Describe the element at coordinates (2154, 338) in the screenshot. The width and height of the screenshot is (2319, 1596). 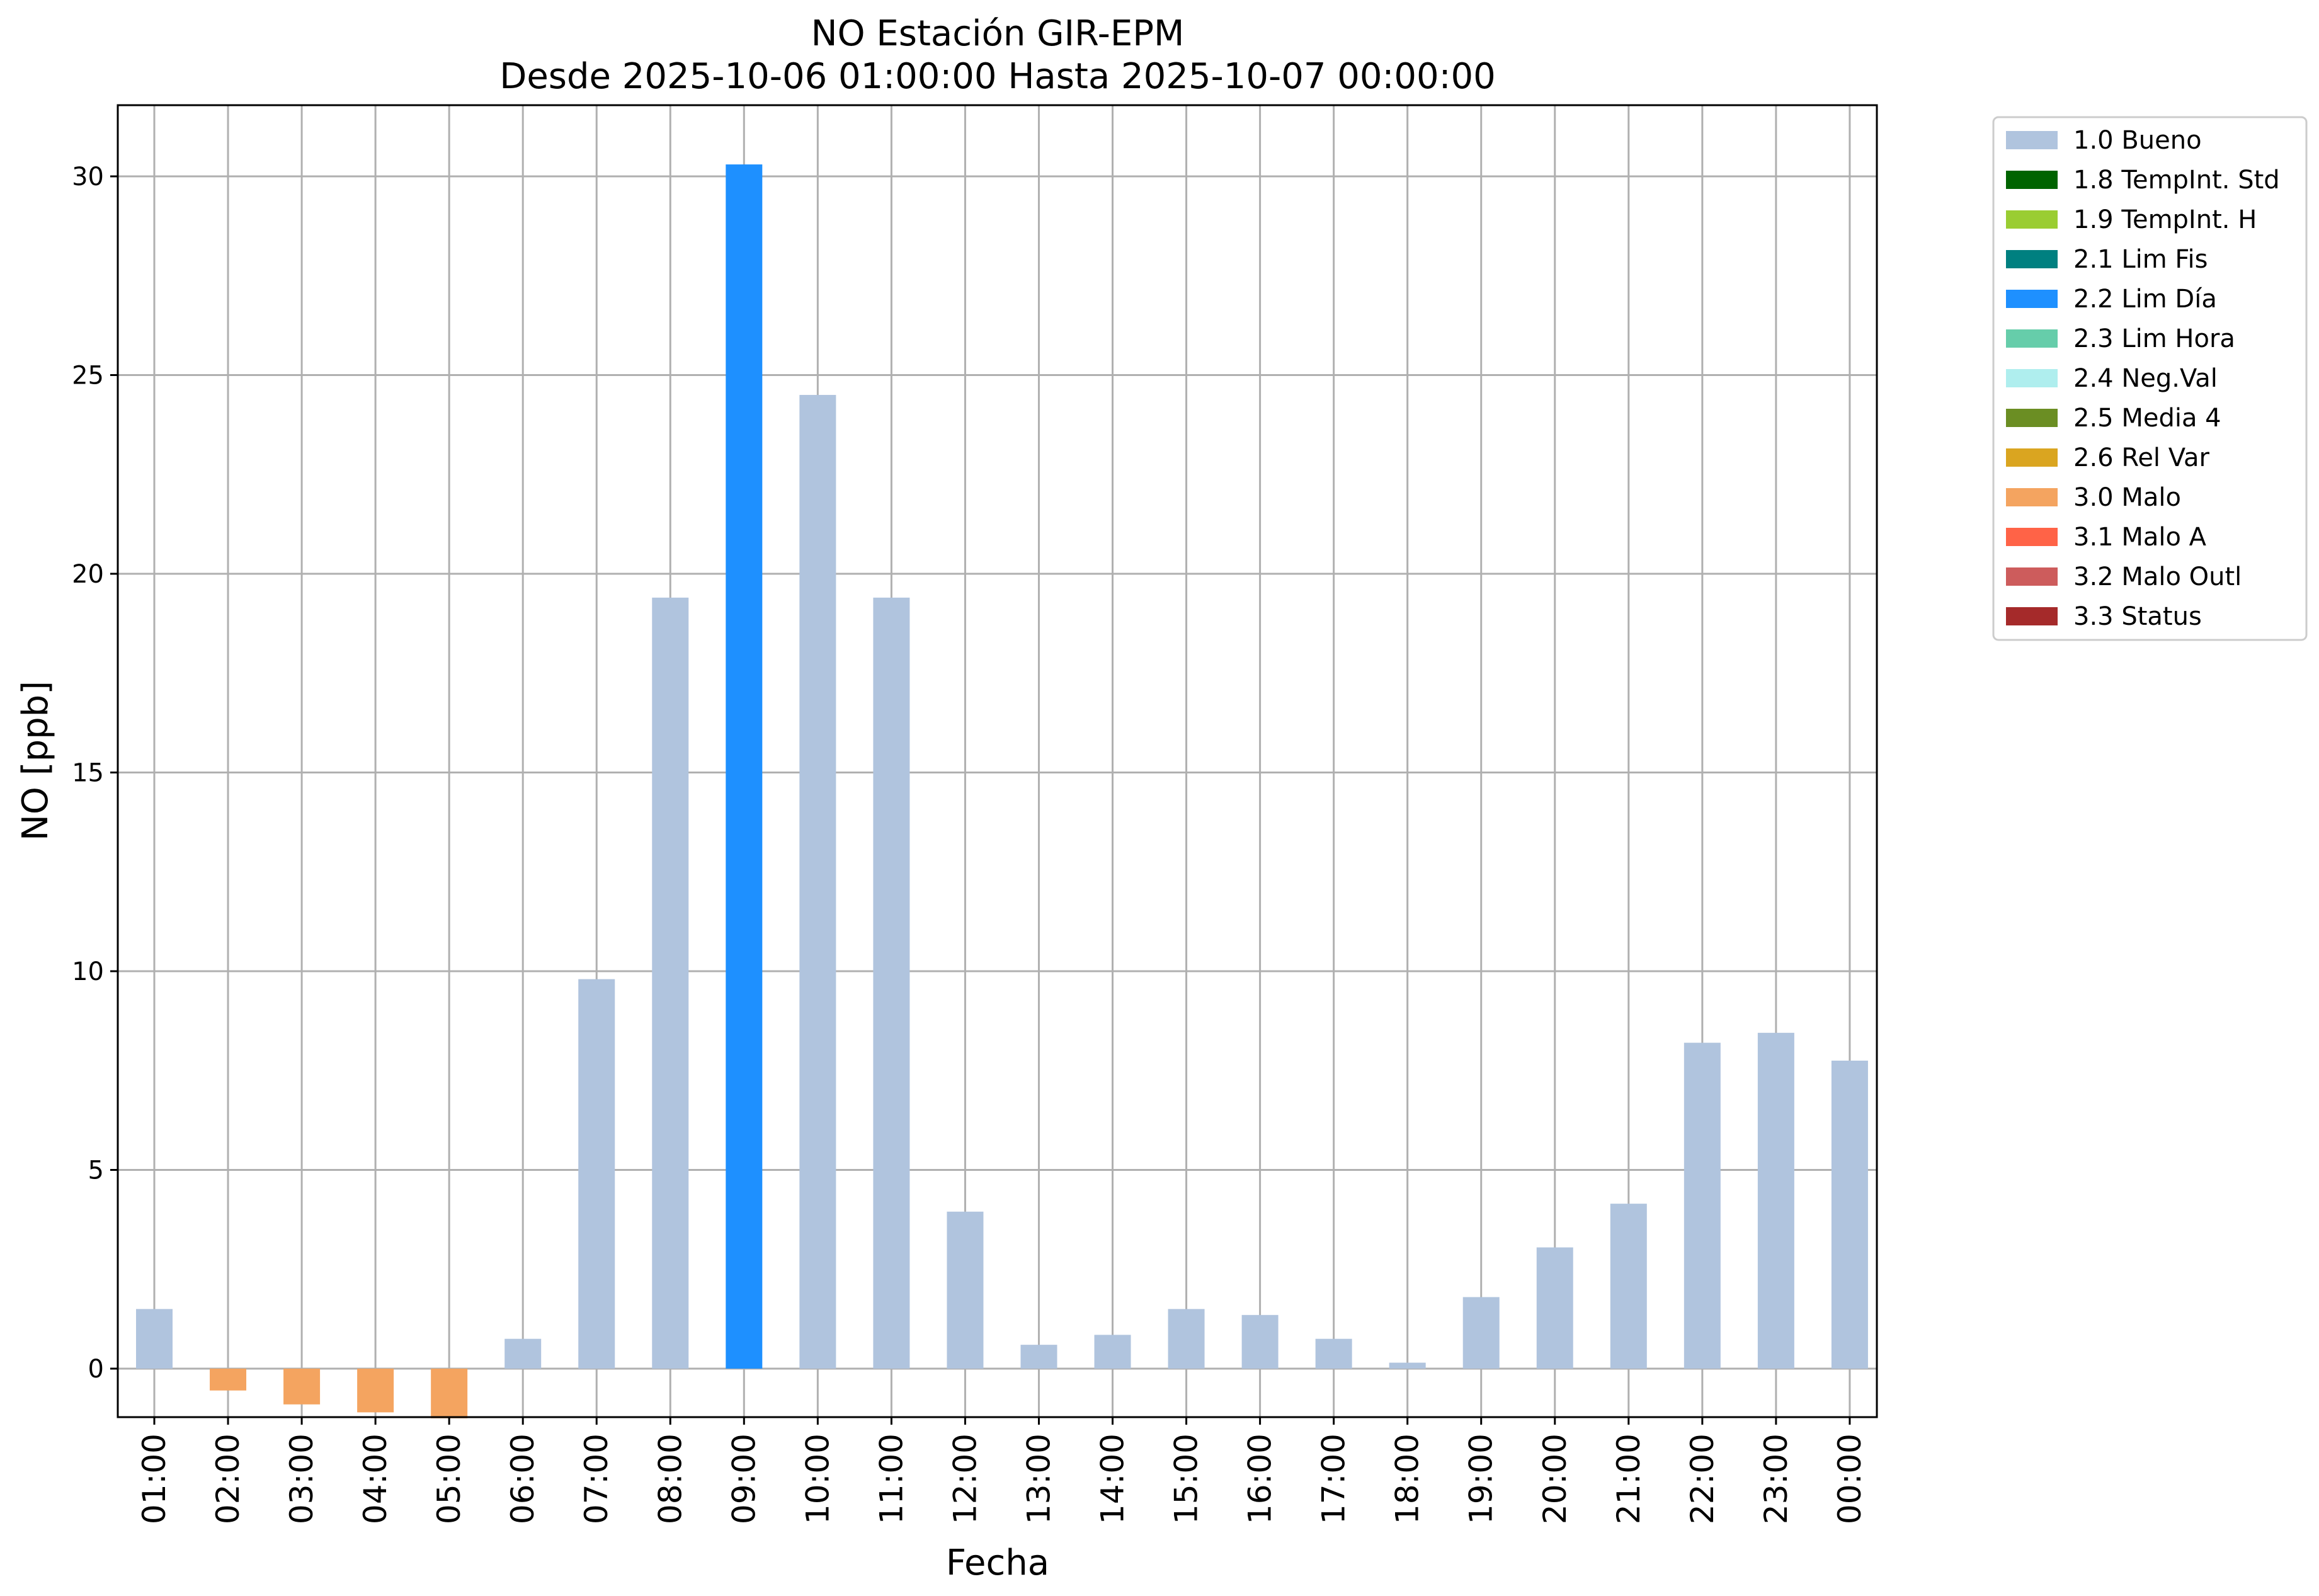
I see `legend-label: 2.3 Lim Hora` at that location.